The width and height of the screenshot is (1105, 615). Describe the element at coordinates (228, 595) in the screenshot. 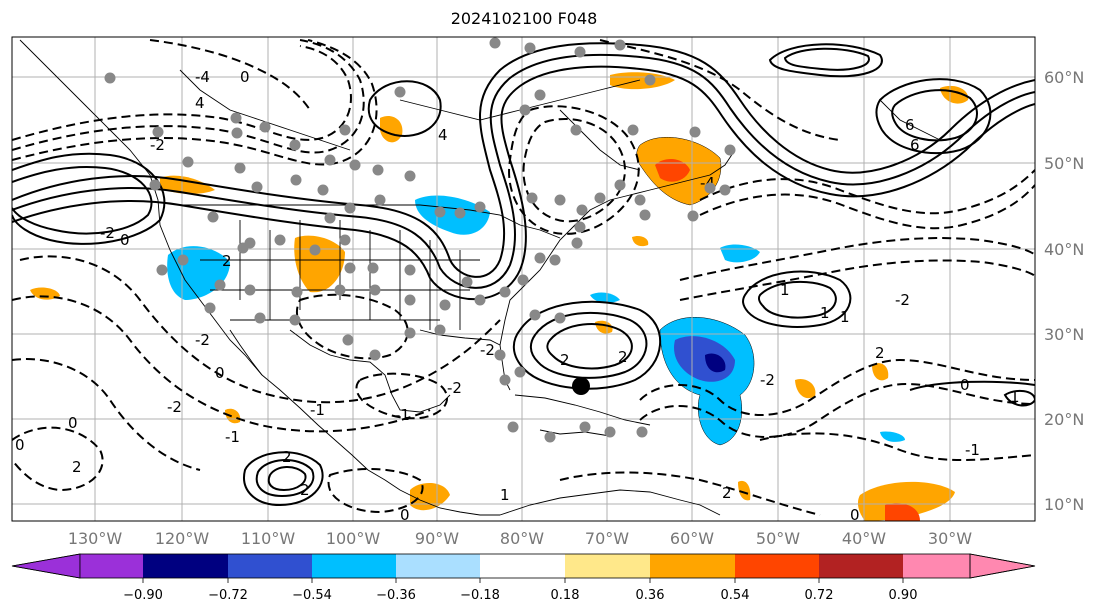

I see `colorbar-tick-label: −0.72` at that location.